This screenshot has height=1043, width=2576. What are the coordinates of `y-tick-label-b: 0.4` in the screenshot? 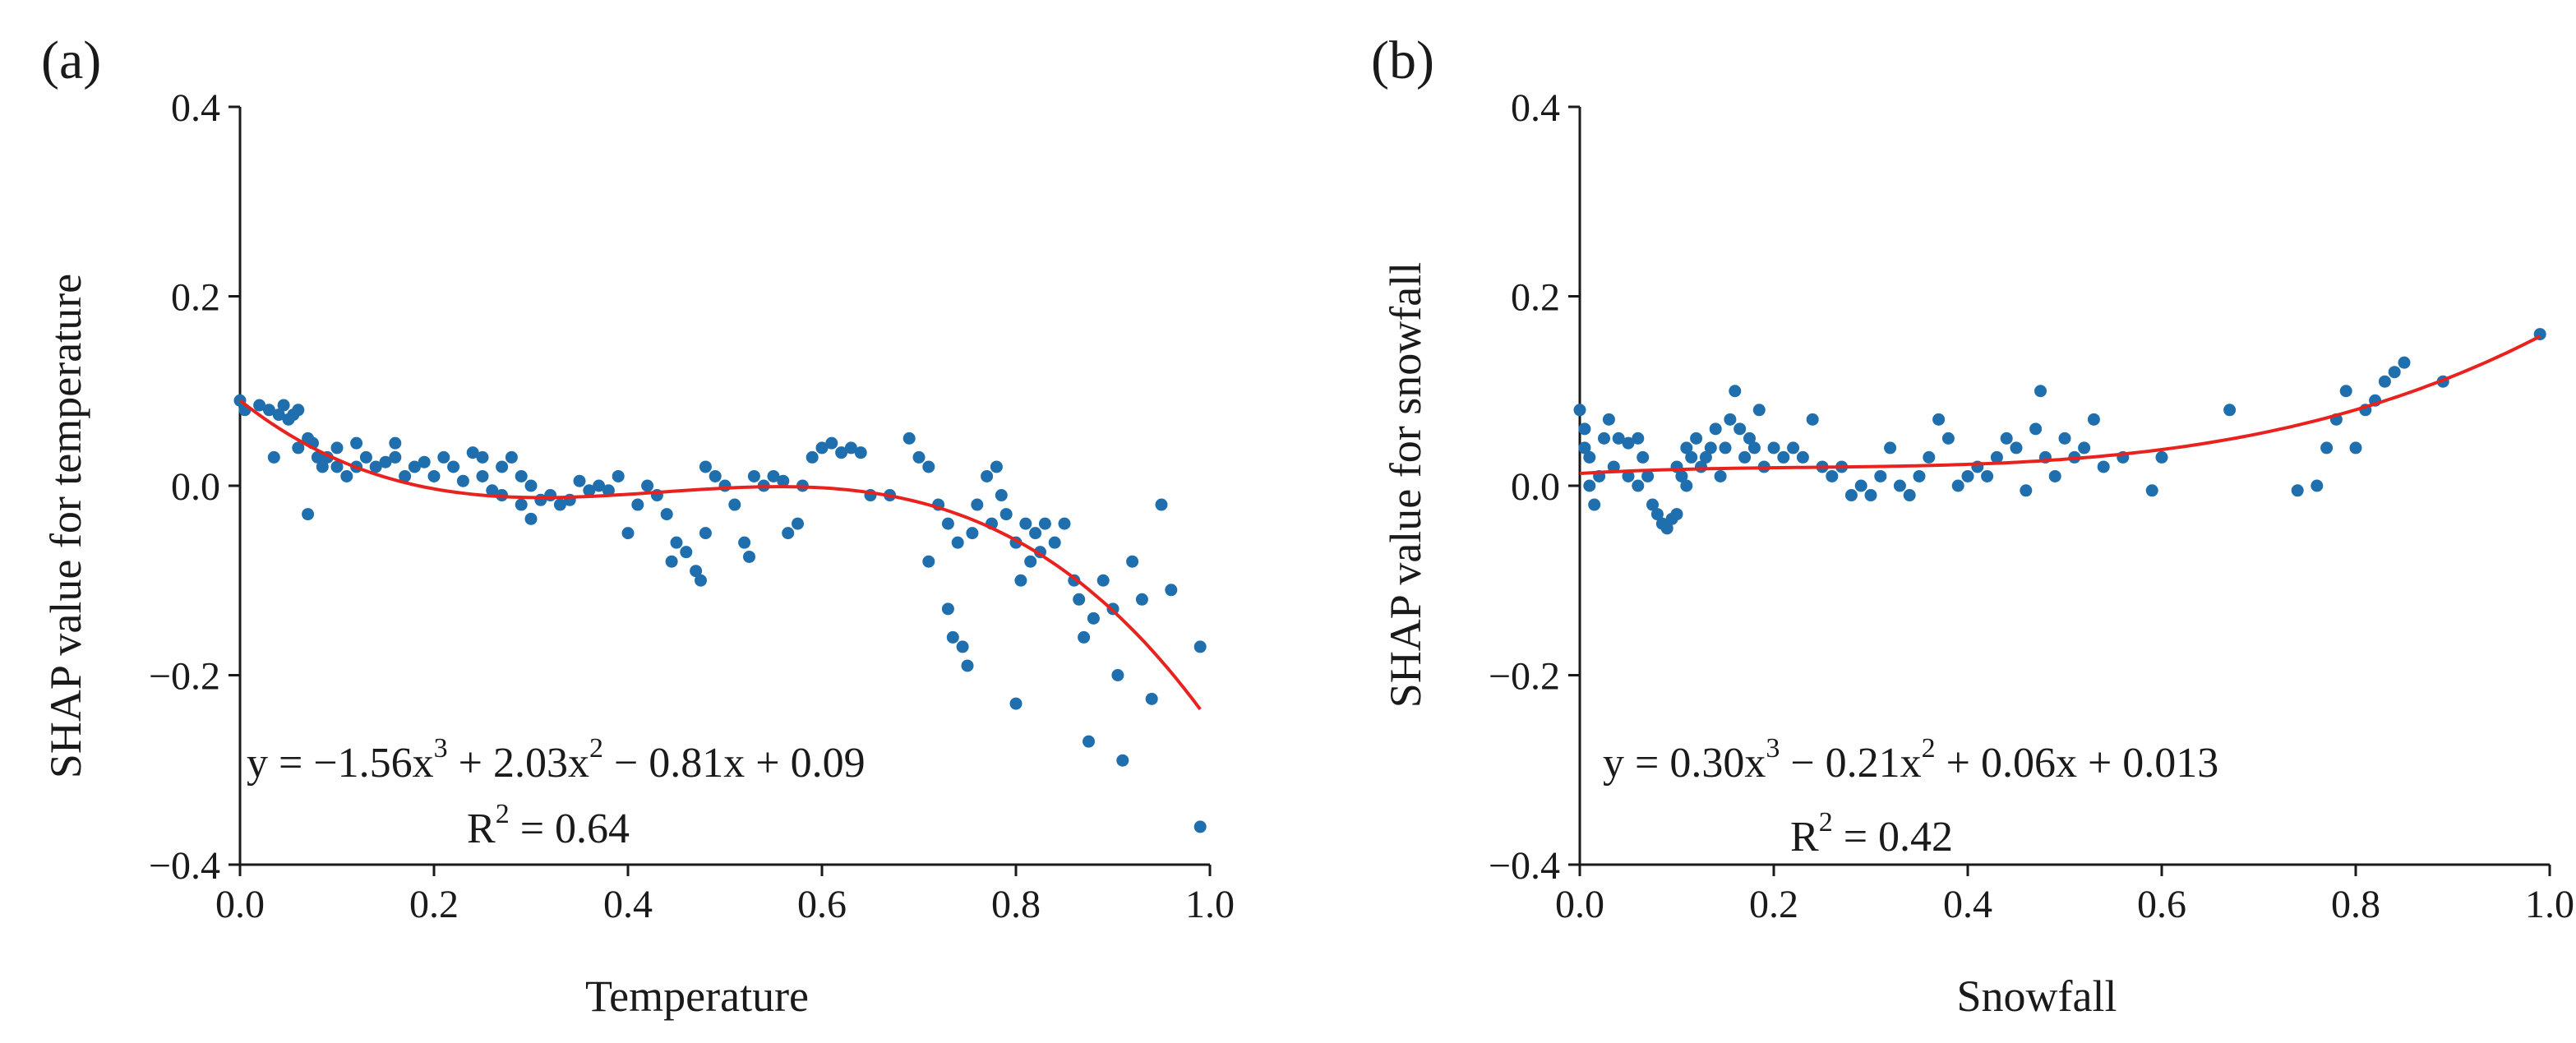 It's located at (1535, 108).